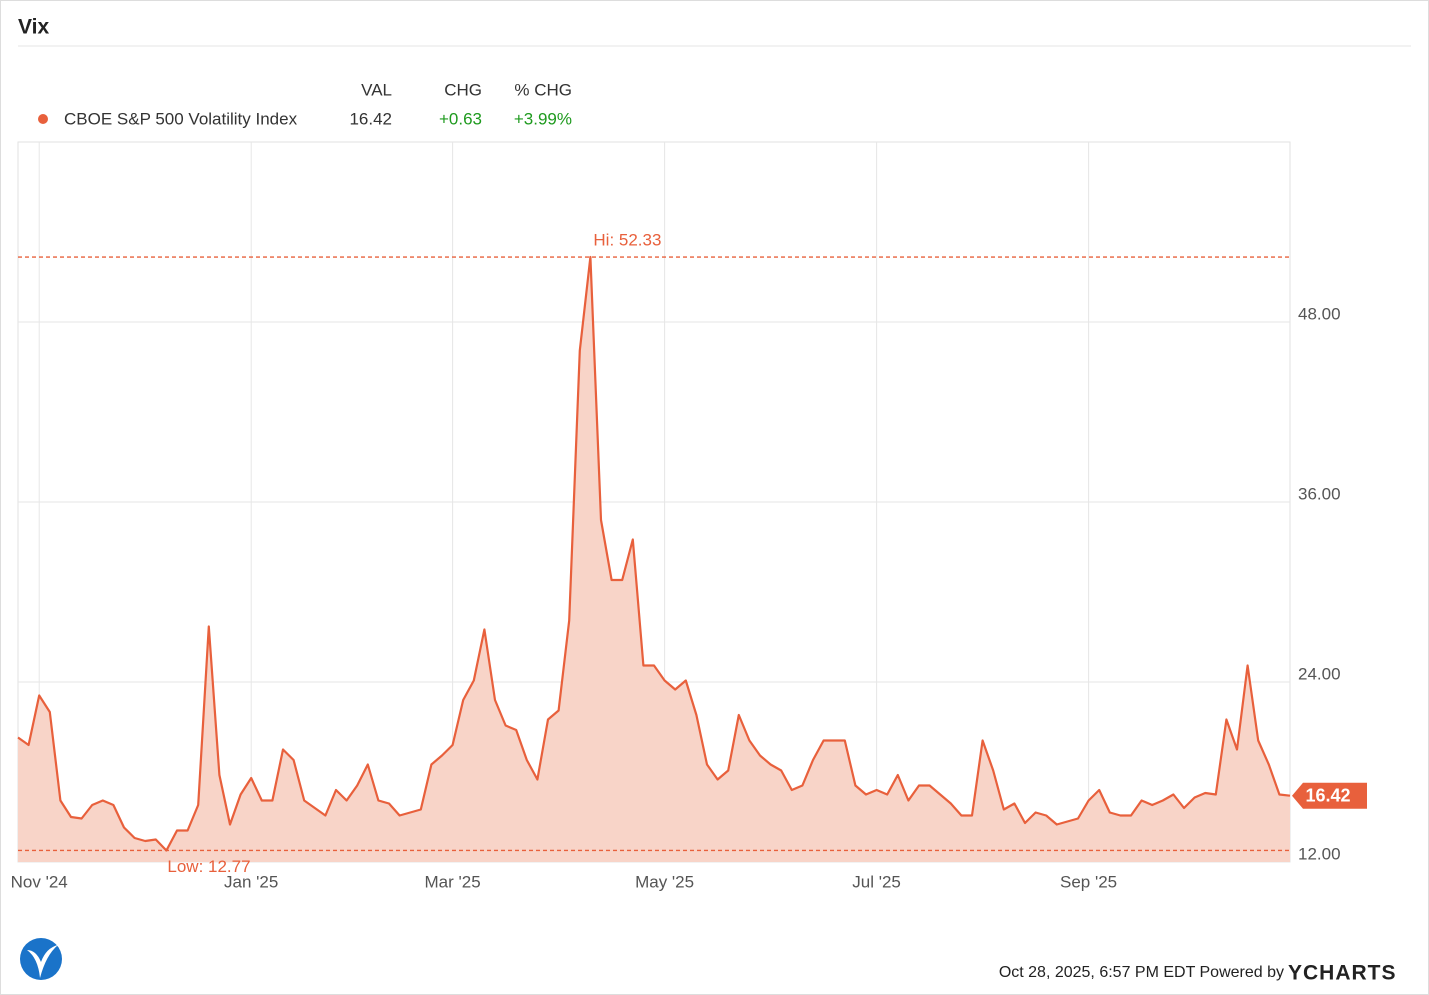 The height and width of the screenshot is (995, 1429). I want to click on chart-title: Vix, so click(33, 27).